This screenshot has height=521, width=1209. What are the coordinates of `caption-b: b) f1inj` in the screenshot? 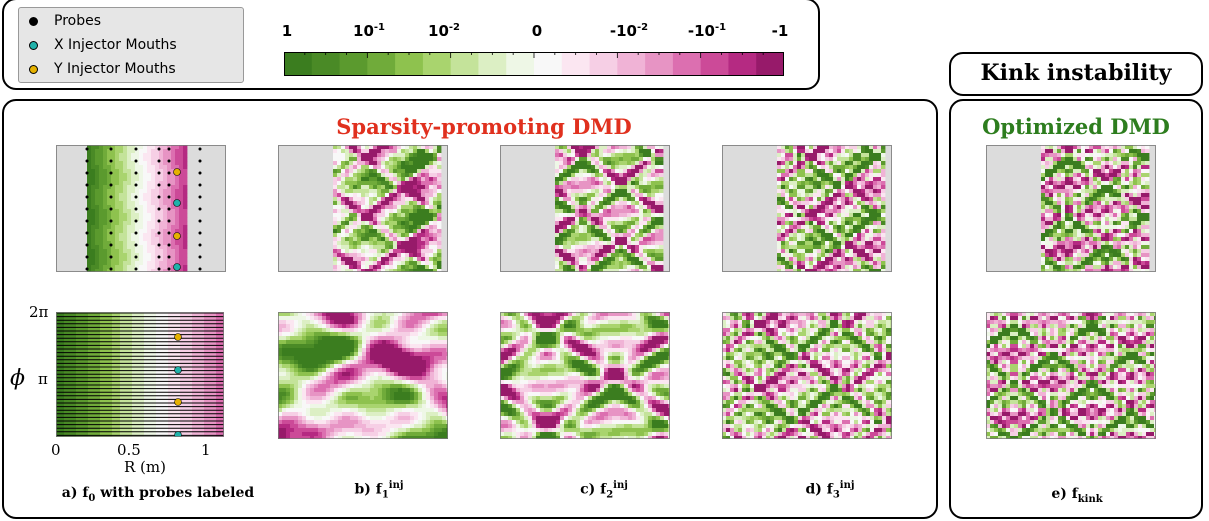 It's located at (379, 490).